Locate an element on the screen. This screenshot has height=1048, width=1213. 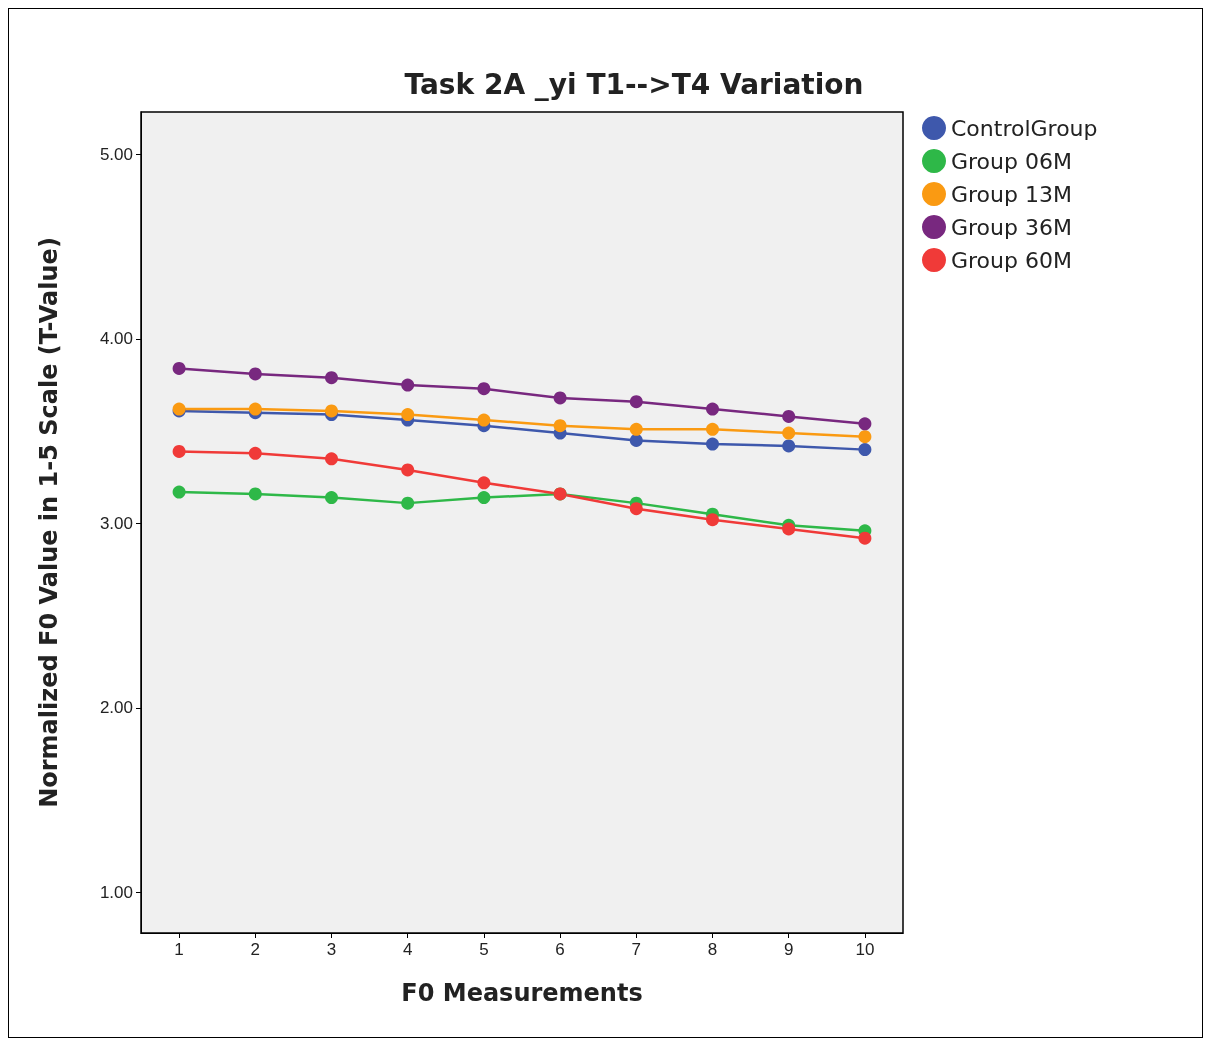
legend-label: Group 36M is located at coordinates (1011, 227).